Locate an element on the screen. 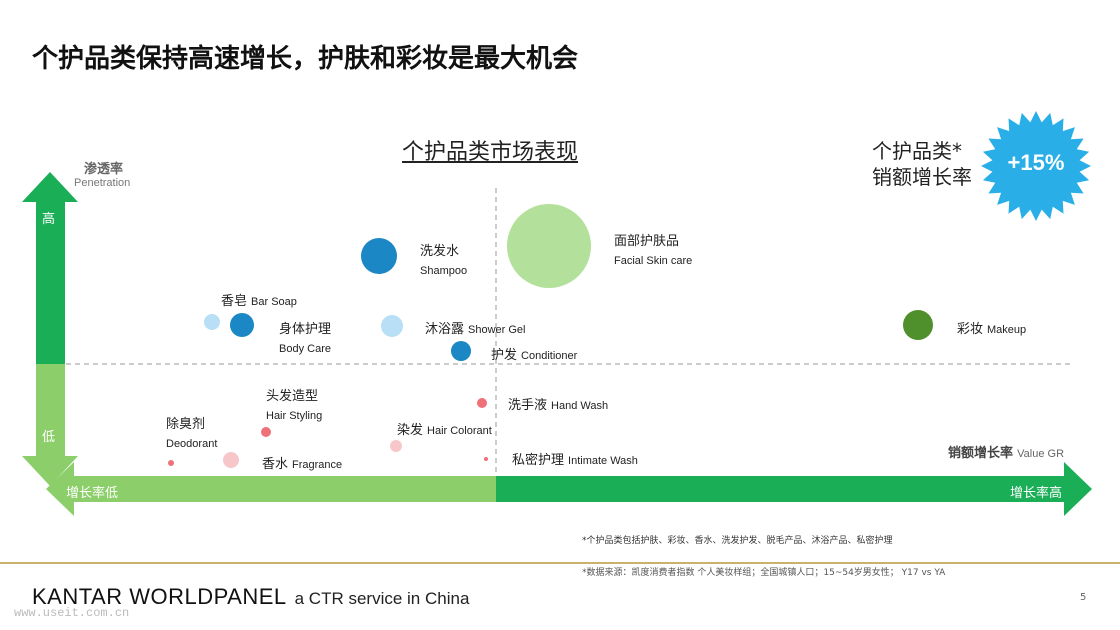  x-axis-low-label: 增长率低 is located at coordinates (92, 493).